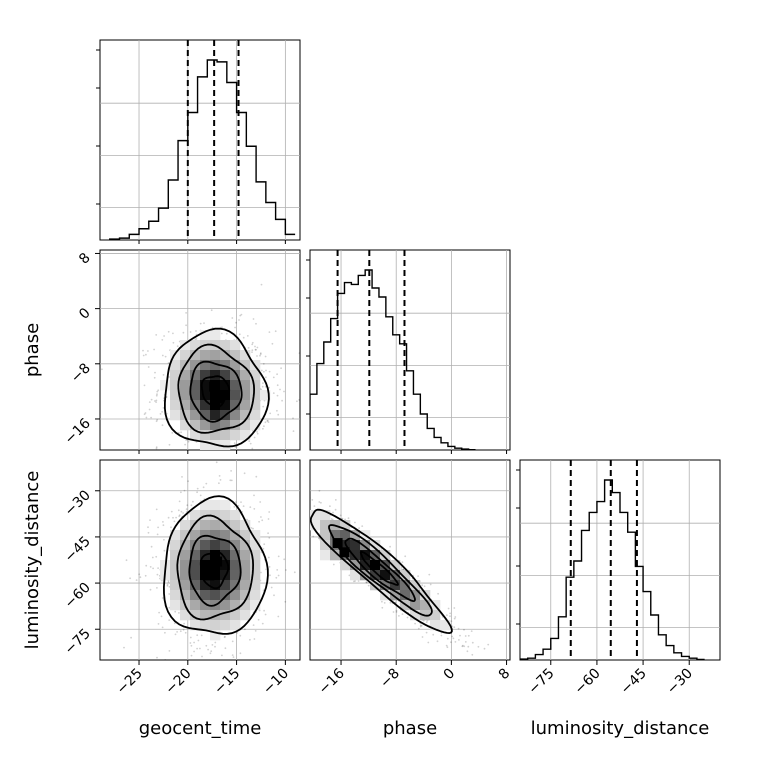 Image resolution: width=760 pixels, height=760 pixels. What do you see at coordinates (85, 314) in the screenshot?
I see `y-tick-label: 0` at bounding box center [85, 314].